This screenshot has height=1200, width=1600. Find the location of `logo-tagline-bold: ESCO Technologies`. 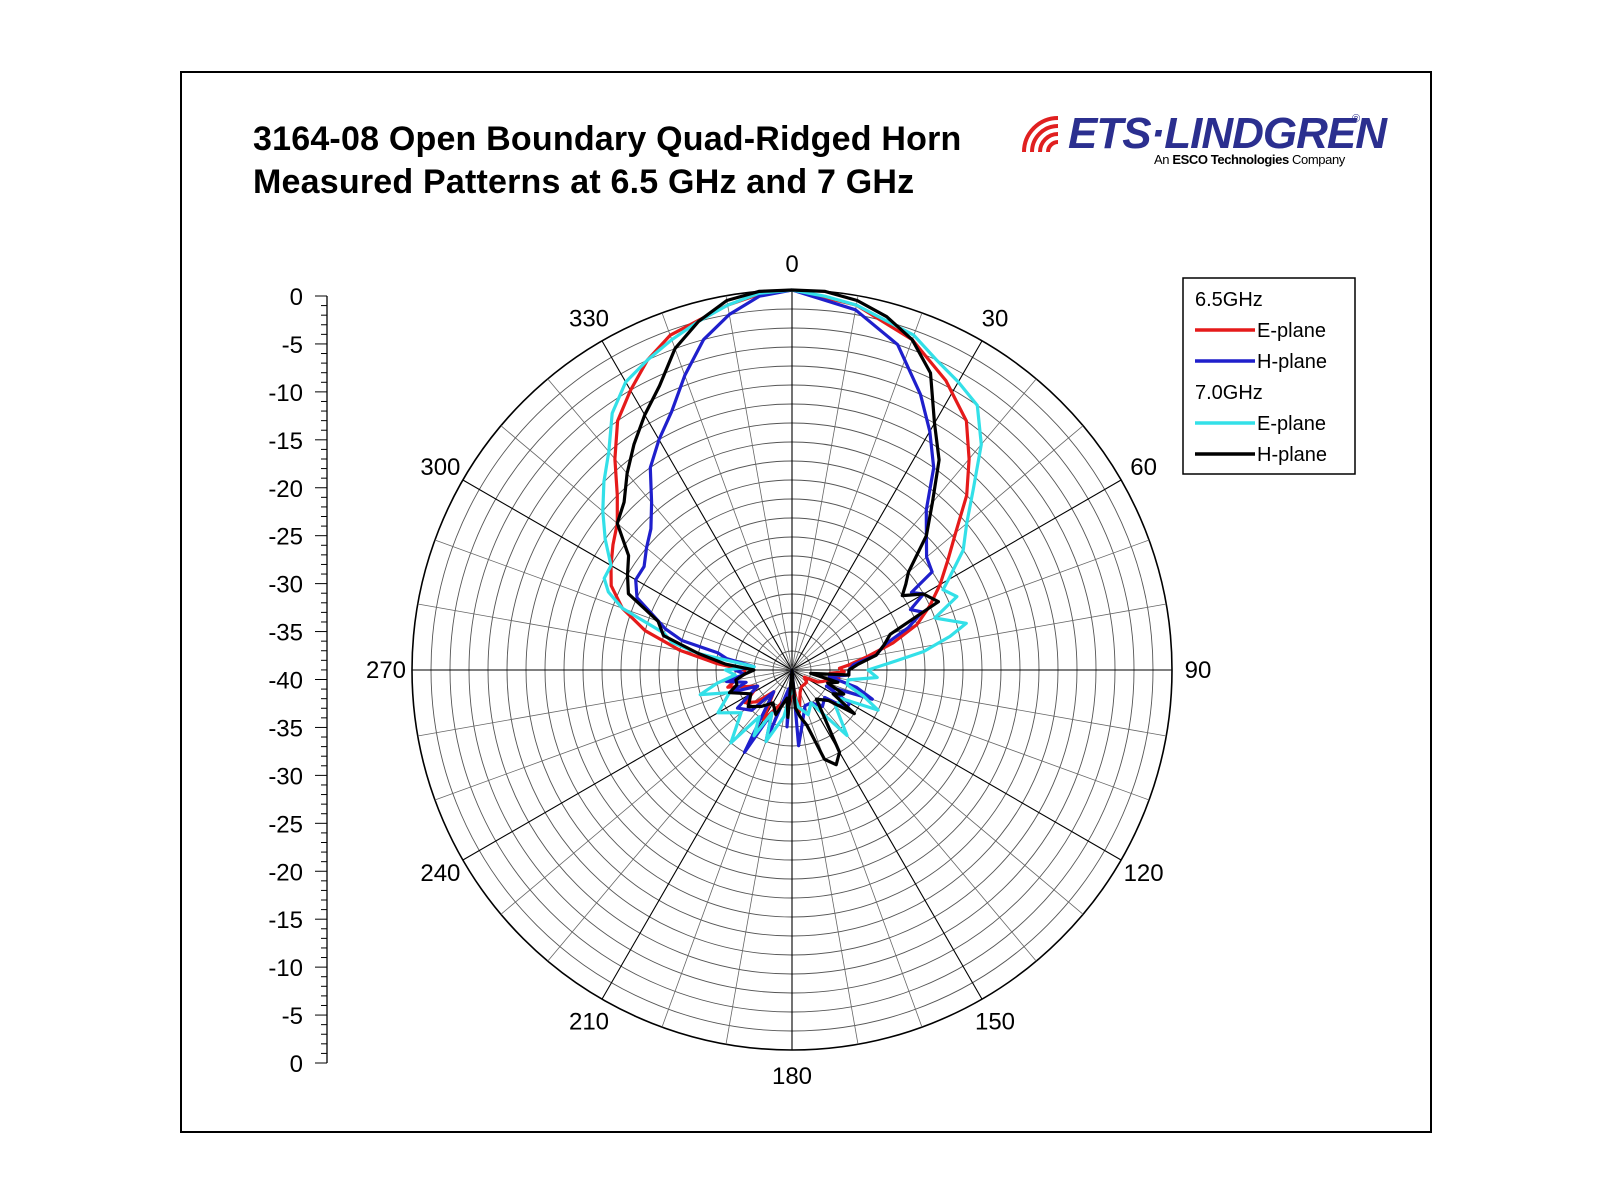

logo-tagline-bold: ESCO Technologies is located at coordinates (1230, 159).